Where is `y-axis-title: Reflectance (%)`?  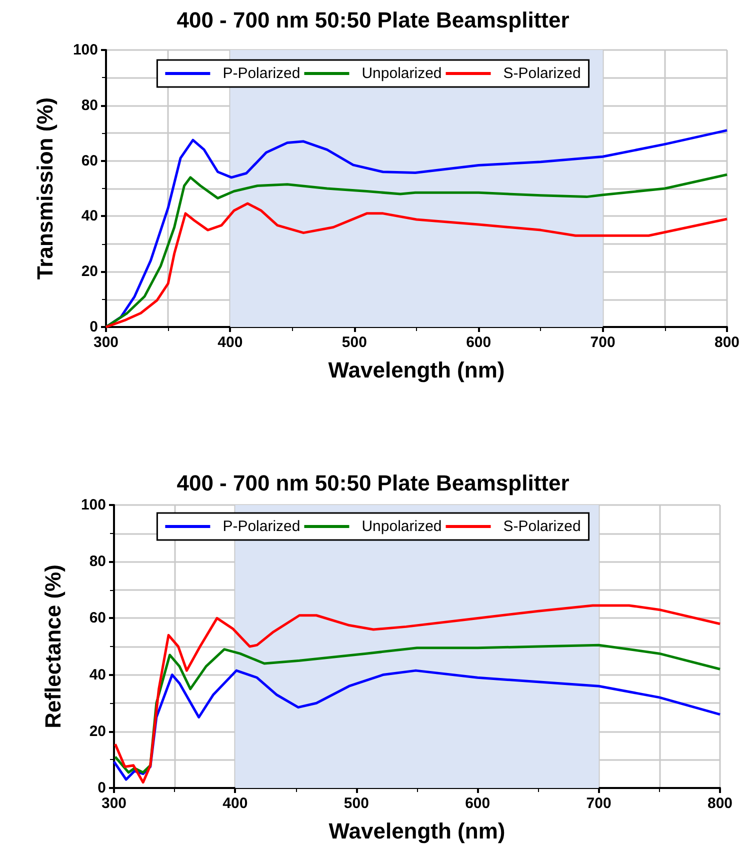 y-axis-title: Reflectance (%) is located at coordinates (53, 646).